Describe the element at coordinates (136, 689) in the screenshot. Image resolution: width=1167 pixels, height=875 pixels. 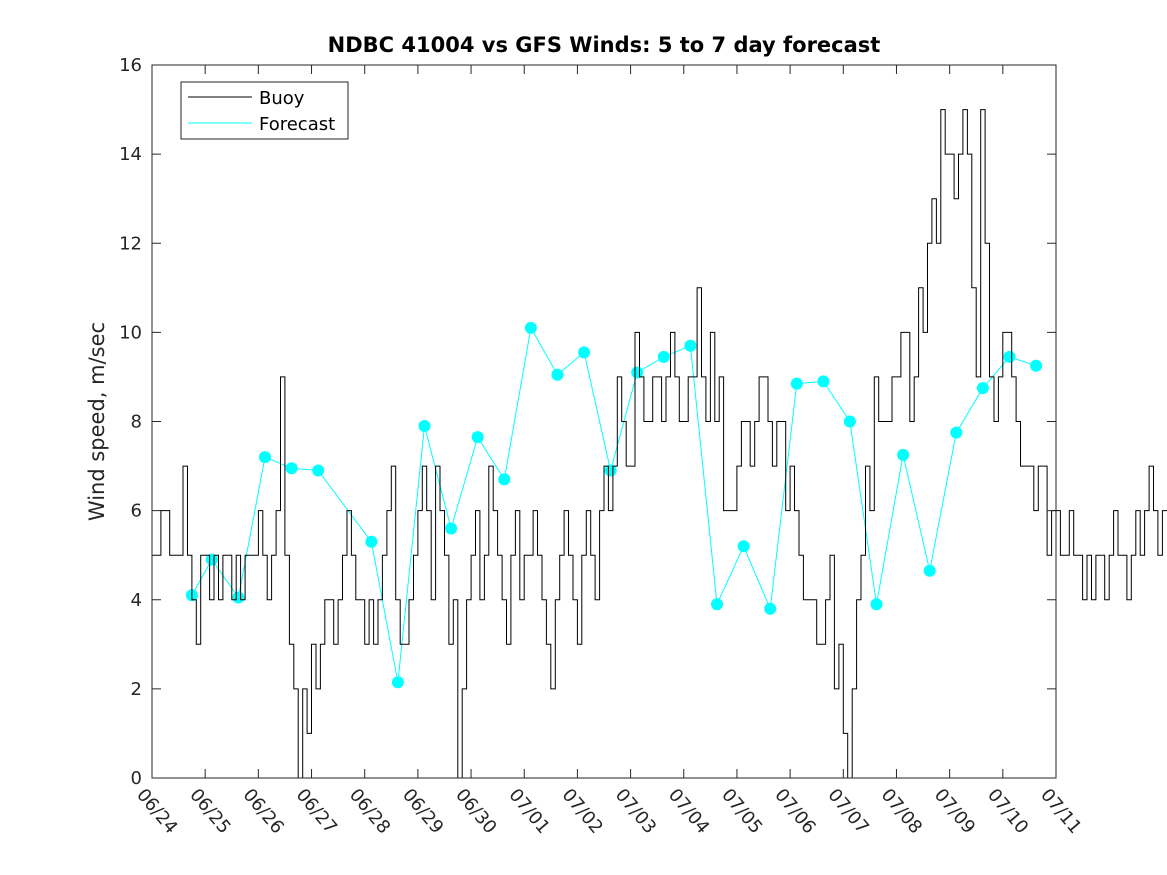
I see `y-tick-label: 2` at that location.